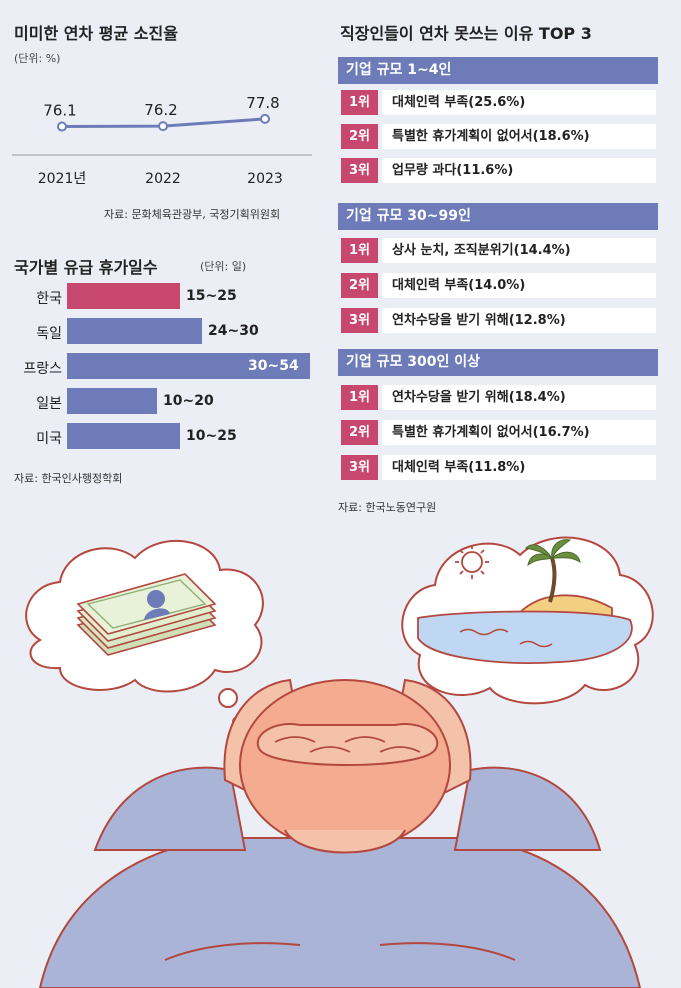 Image resolution: width=681 pixels, height=988 pixels. Describe the element at coordinates (498, 70) in the screenshot. I see `ranking-group-1-header: 기업 규모 1~4인` at that location.